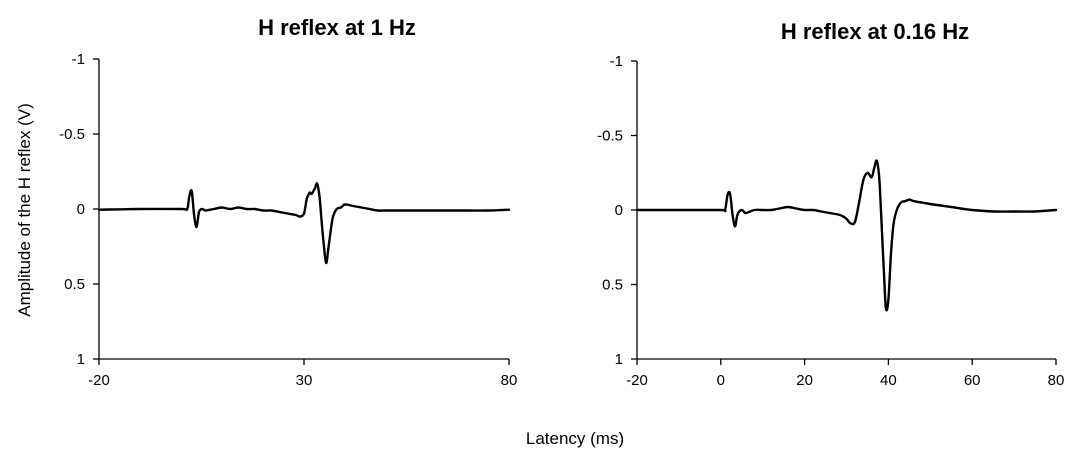 The height and width of the screenshot is (454, 1069). I want to click on chart-title: H reflex at 1 Hz, so click(337, 27).